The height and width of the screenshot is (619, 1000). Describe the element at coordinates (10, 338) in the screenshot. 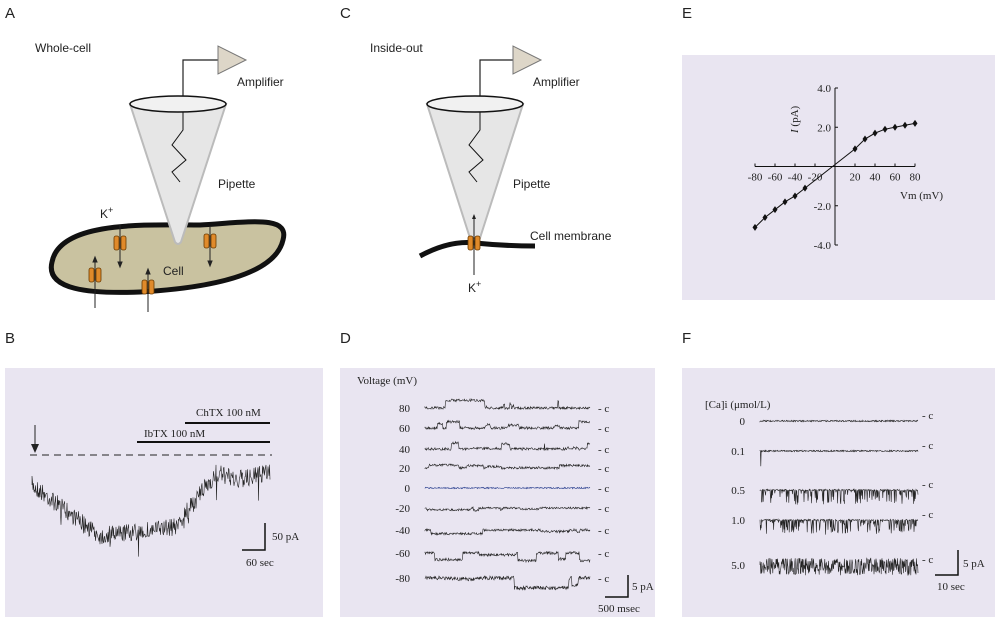

I see `panel-letter: B` at that location.